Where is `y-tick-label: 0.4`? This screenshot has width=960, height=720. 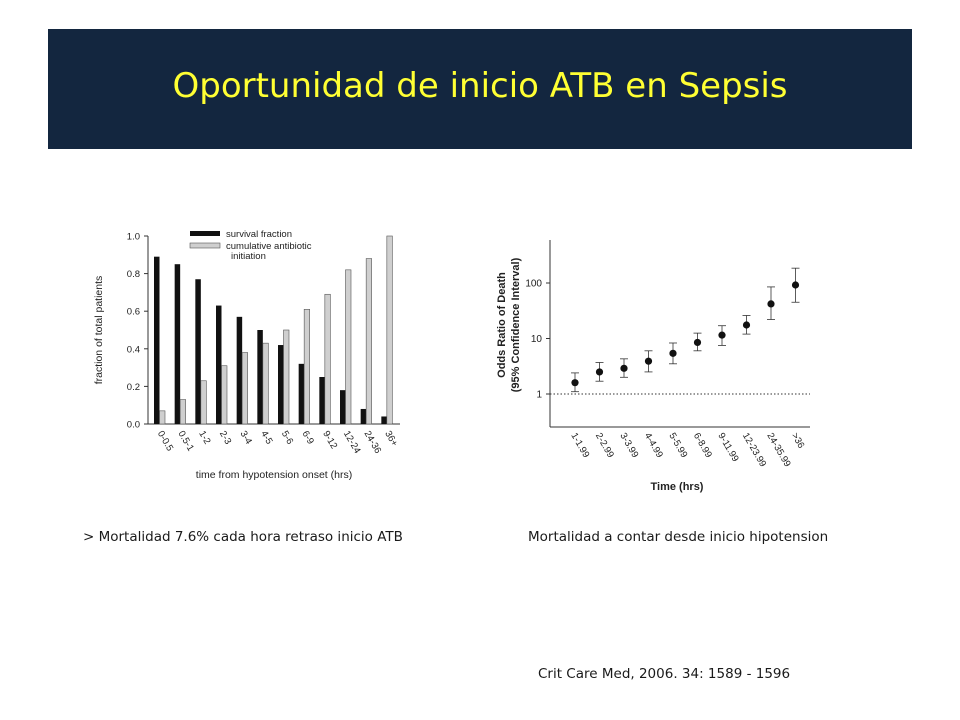
y-tick-label: 0.4 is located at coordinates (133, 349).